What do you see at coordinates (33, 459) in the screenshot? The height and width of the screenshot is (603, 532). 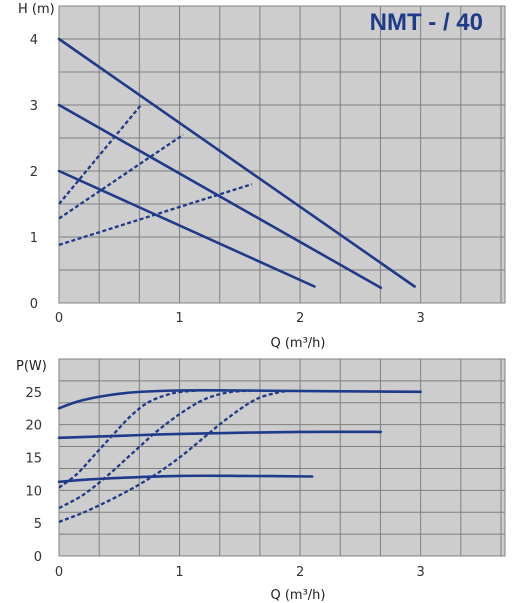 I see `y-tick-label: 15` at bounding box center [33, 459].